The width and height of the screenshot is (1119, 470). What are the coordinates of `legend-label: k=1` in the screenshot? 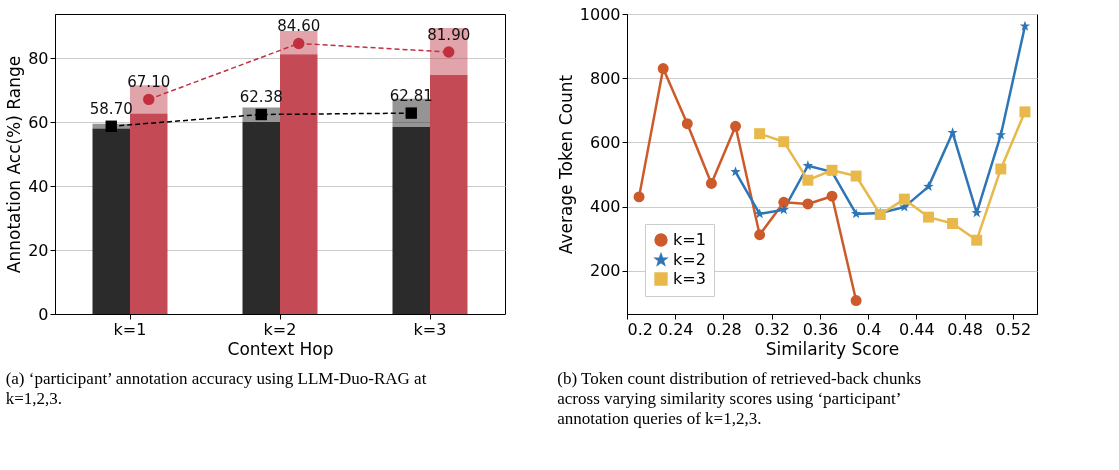 It's located at (689, 239).